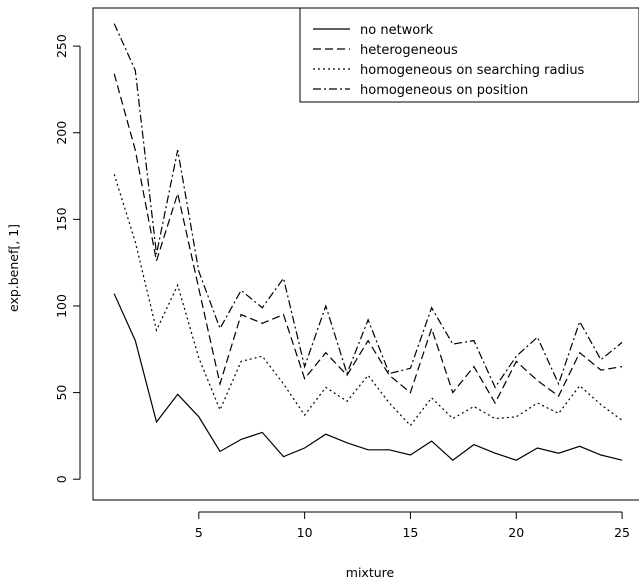 The image size is (639, 587). I want to click on legend-label-2: homogeneous on searching radius, so click(472, 70).